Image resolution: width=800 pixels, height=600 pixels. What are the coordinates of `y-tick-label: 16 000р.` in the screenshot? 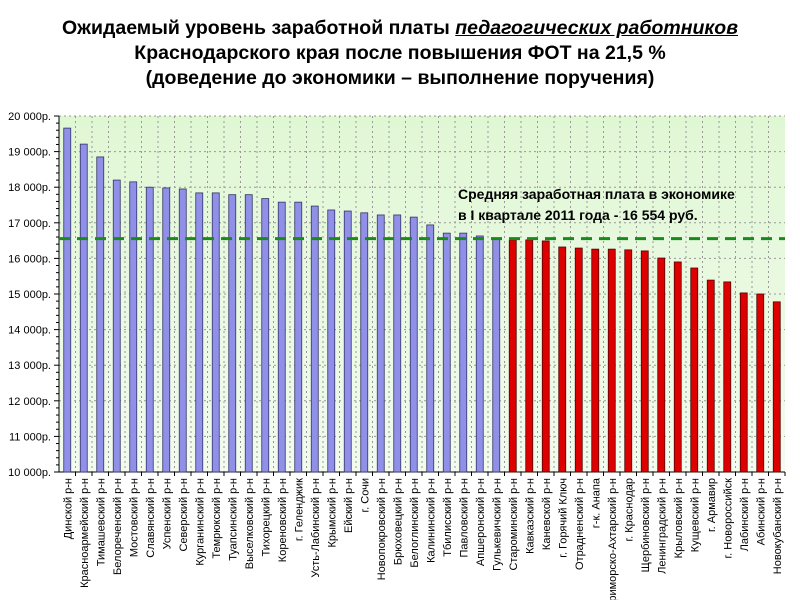 It's located at (29, 259).